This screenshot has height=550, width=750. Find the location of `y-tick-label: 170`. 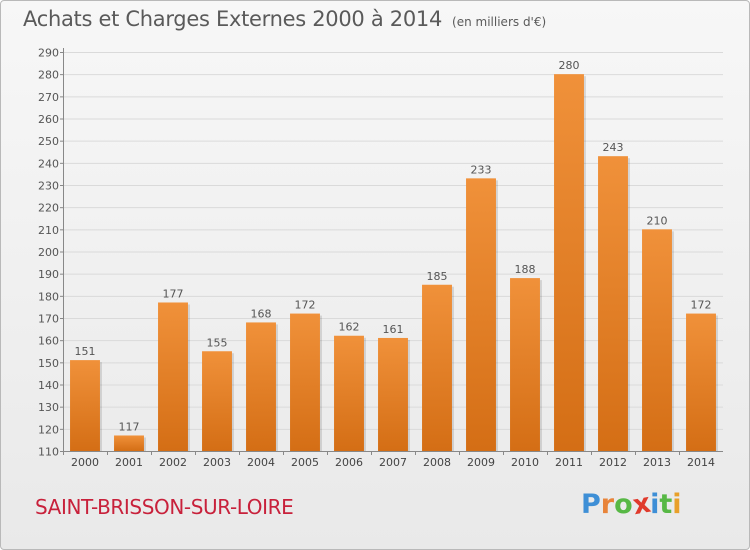

y-tick-label: 170 is located at coordinates (48, 319).